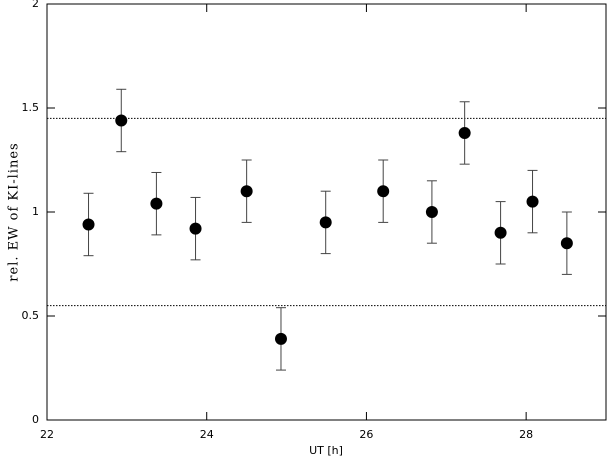 Image resolution: width=608 pixels, height=459 pixels. I want to click on y-tick-label: 0, so click(35, 419).